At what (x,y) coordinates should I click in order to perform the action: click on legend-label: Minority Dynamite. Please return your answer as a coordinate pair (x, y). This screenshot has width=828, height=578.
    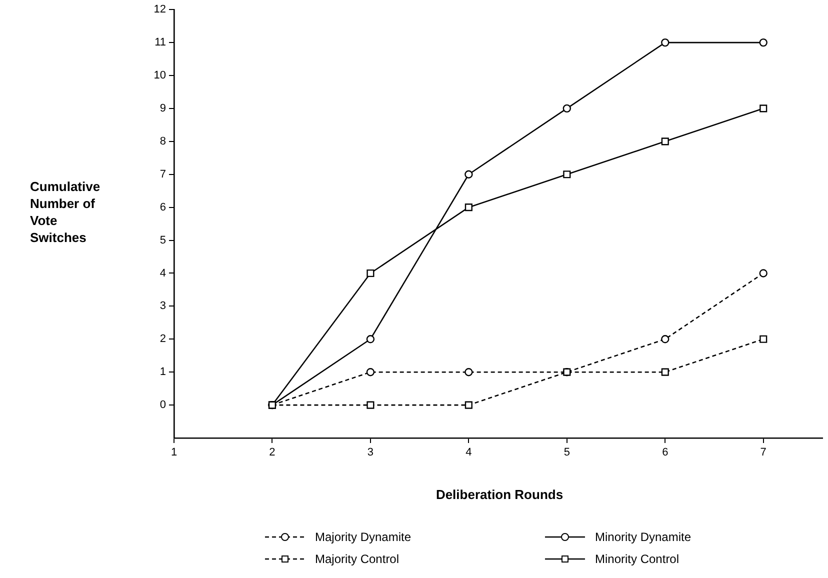
    Looking at the image, I should click on (643, 537).